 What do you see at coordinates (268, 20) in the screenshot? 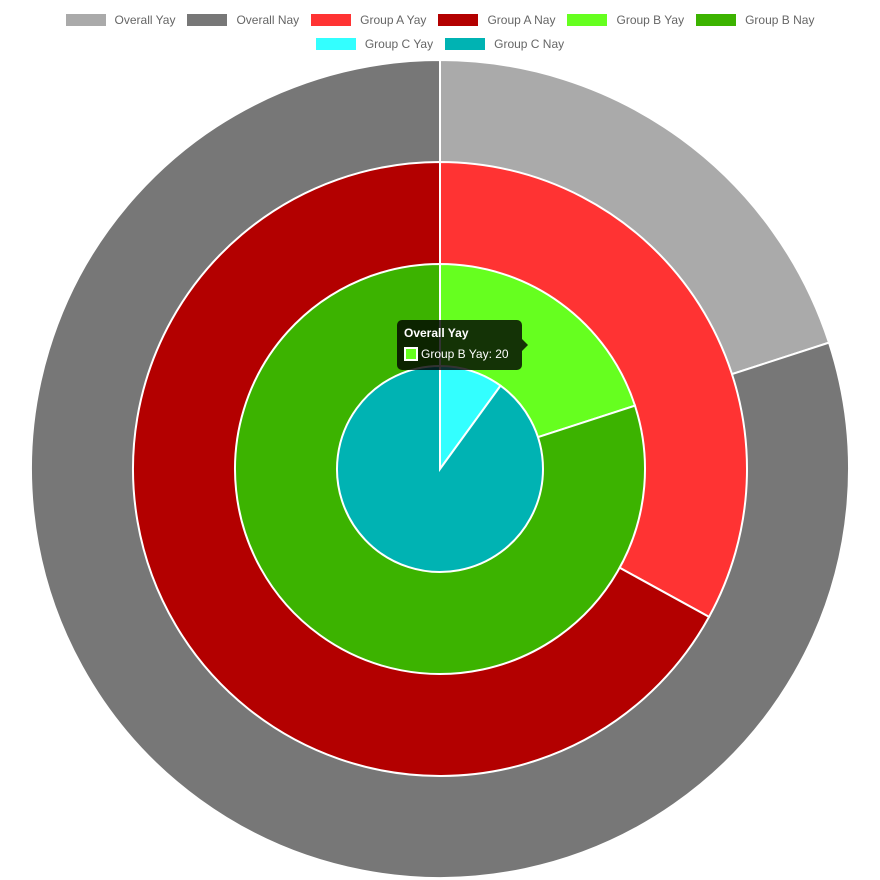
I see `legend-label: Overall Nay` at bounding box center [268, 20].